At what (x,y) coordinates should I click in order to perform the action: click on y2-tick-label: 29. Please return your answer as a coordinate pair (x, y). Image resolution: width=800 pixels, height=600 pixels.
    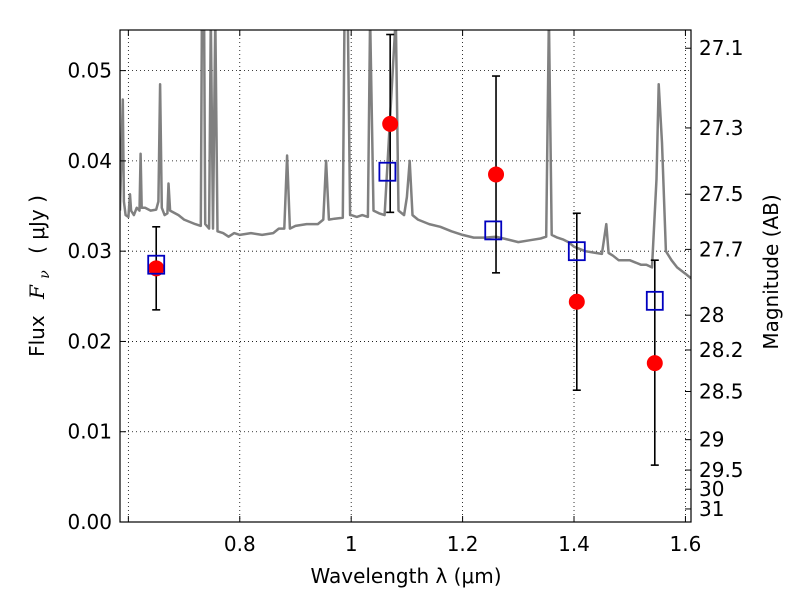
    Looking at the image, I should click on (711, 440).